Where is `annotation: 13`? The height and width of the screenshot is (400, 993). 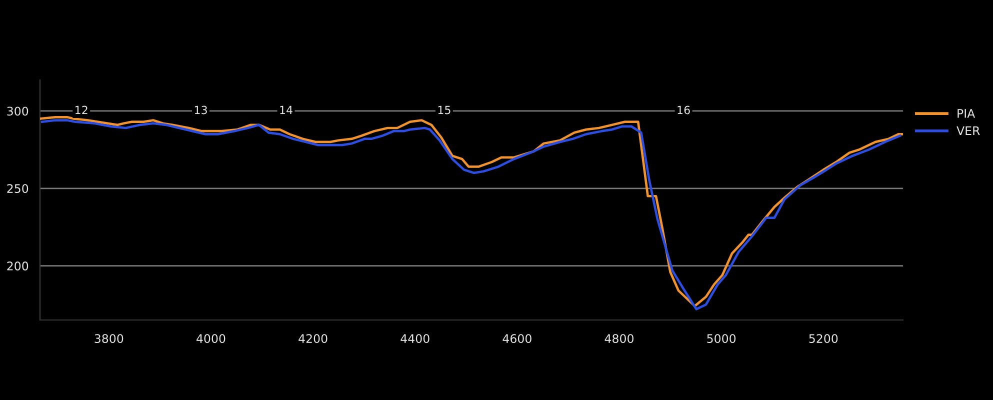 annotation: 13 is located at coordinates (200, 110).